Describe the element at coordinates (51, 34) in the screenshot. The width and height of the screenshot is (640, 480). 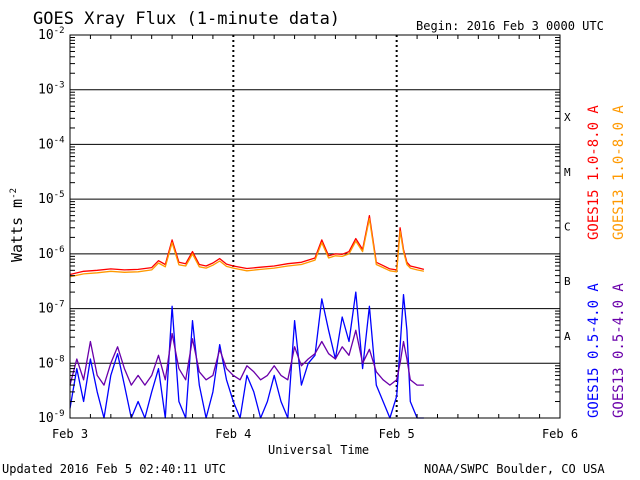
I see `y-tick-label: 10⁻²` at that location.